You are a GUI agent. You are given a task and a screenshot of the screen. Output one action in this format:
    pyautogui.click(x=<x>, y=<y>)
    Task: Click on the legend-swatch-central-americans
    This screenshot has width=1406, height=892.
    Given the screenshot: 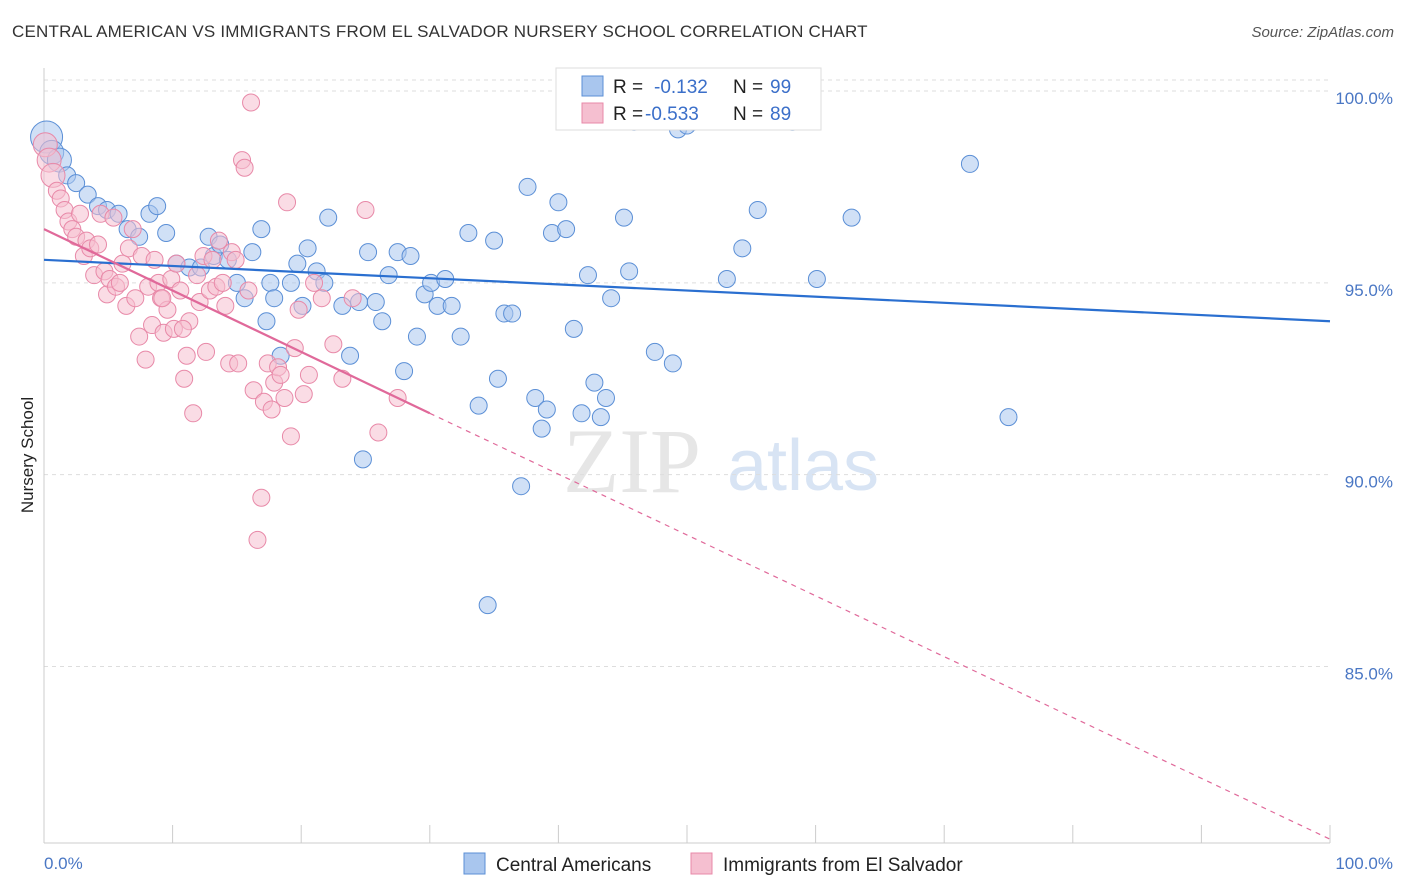 What is the action you would take?
    pyautogui.click(x=474, y=863)
    